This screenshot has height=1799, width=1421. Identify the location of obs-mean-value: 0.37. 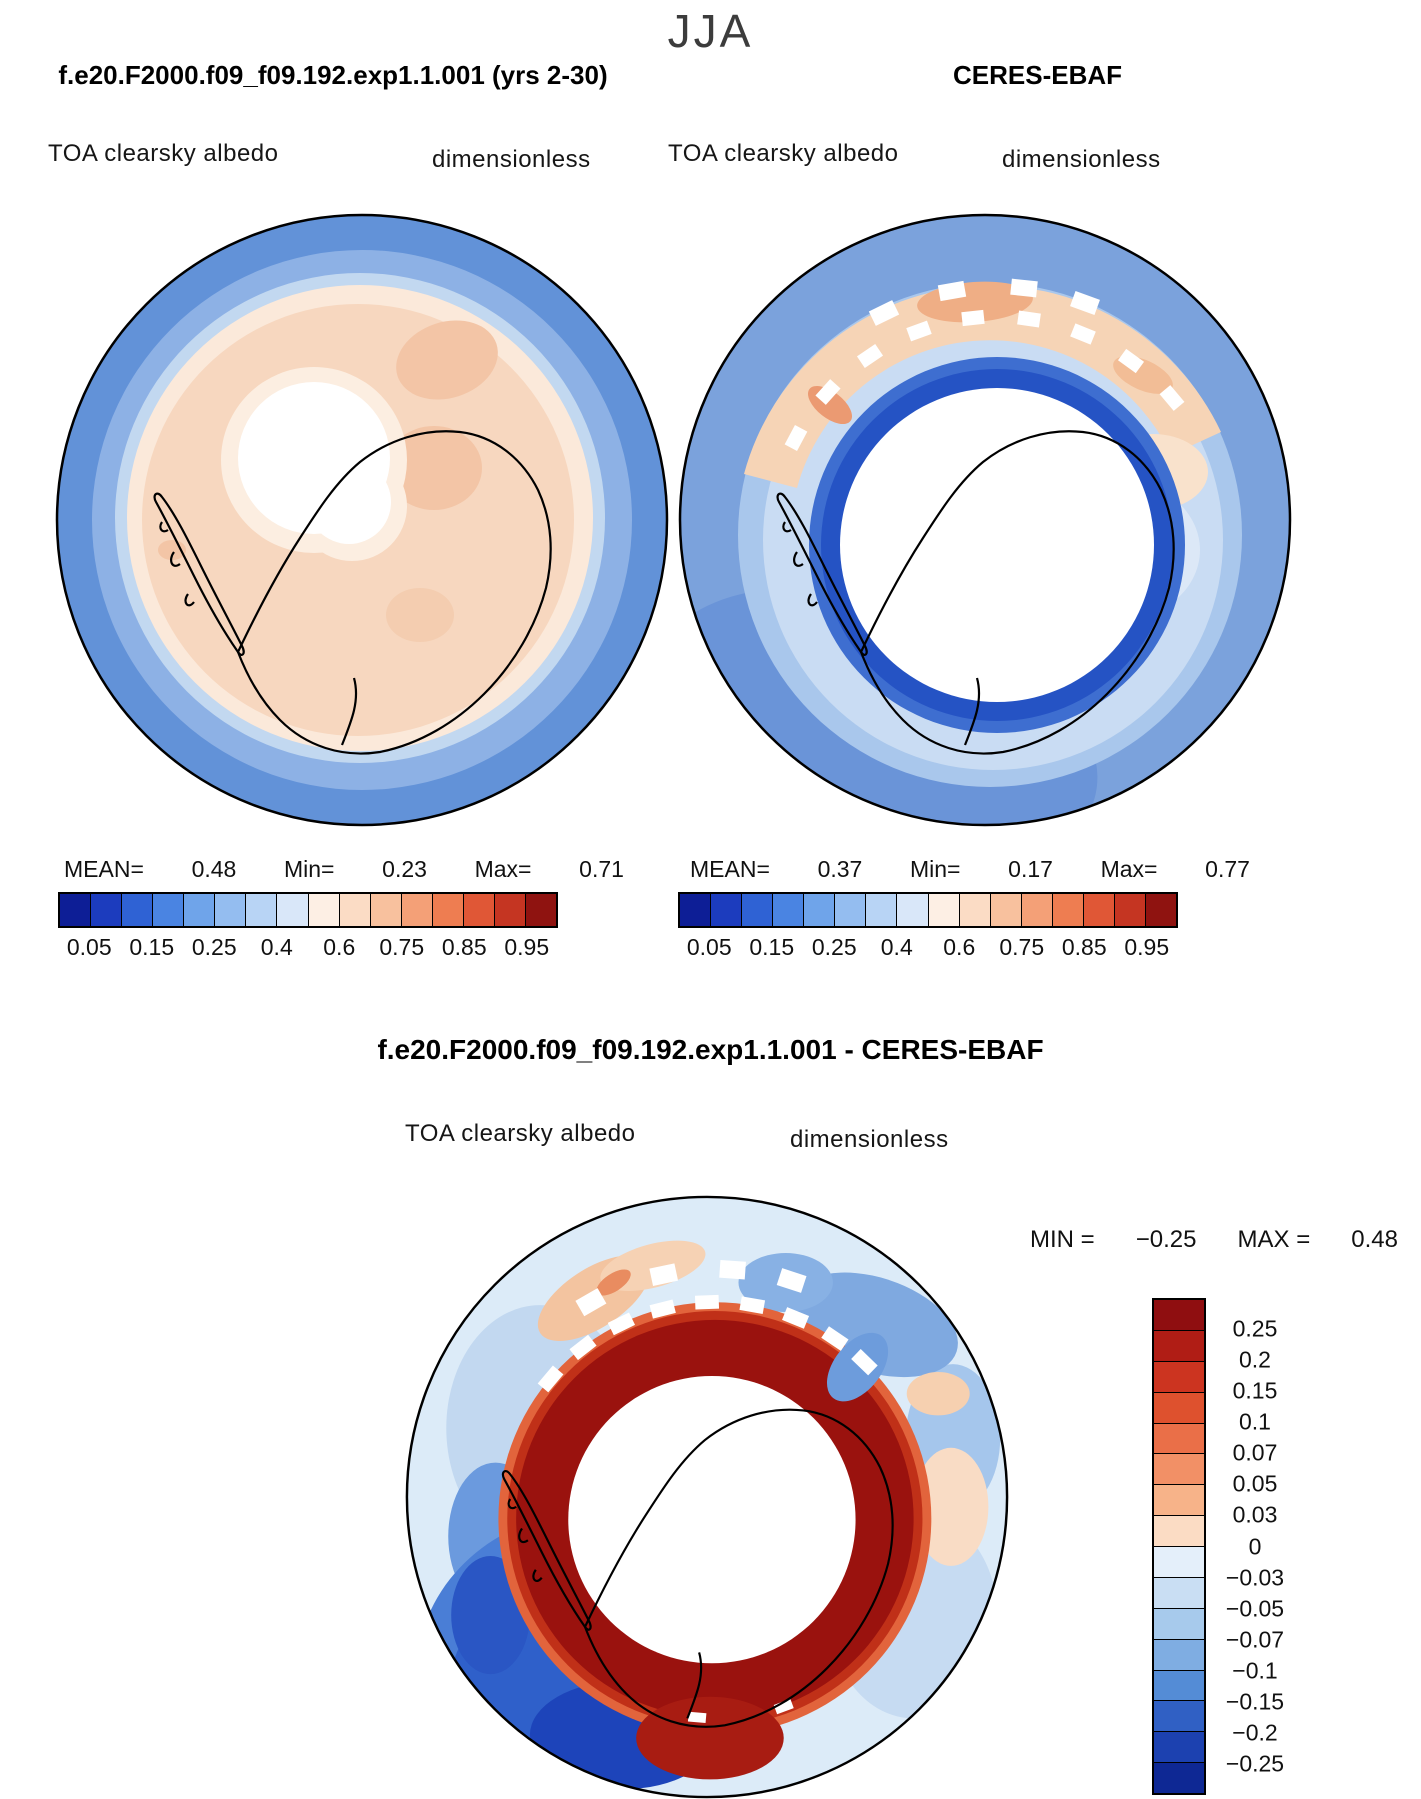
(840, 869).